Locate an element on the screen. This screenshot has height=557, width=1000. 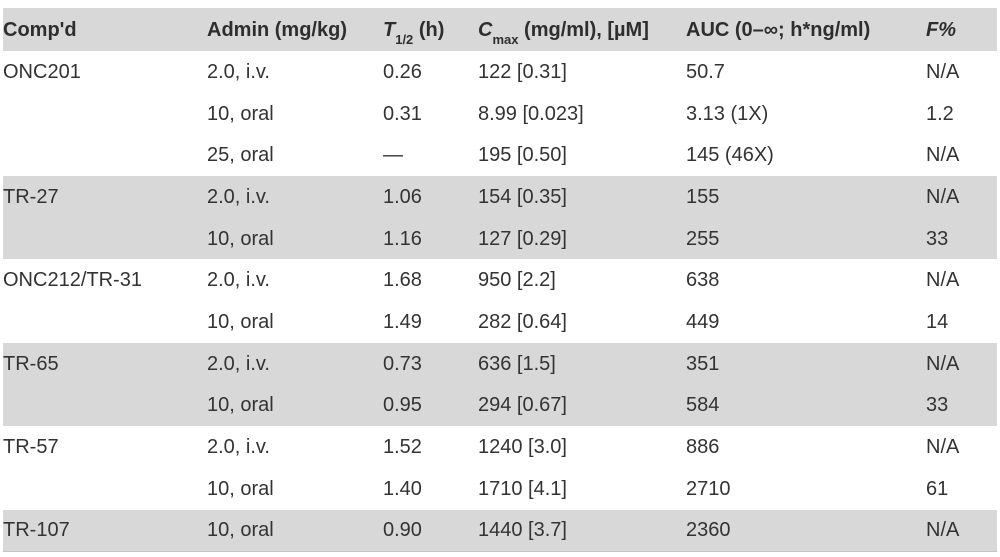
cell-auc: 155 is located at coordinates (703, 196).